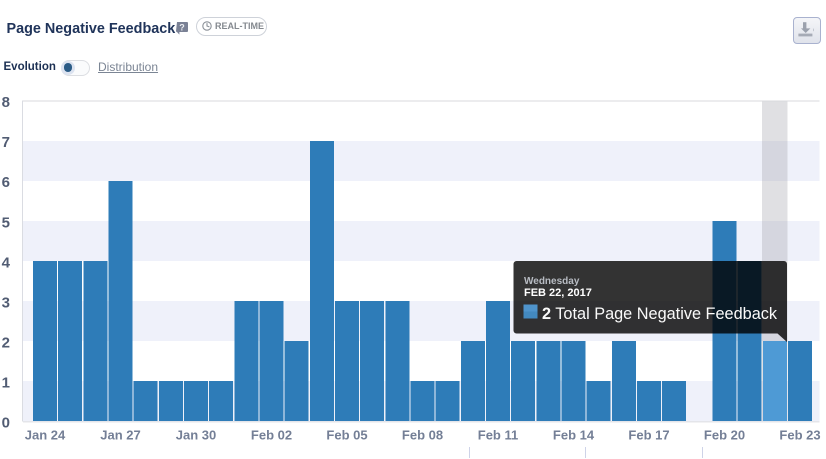 The image size is (826, 459). Describe the element at coordinates (724, 435) in the screenshot. I see `svg-text: Feb 20` at that location.